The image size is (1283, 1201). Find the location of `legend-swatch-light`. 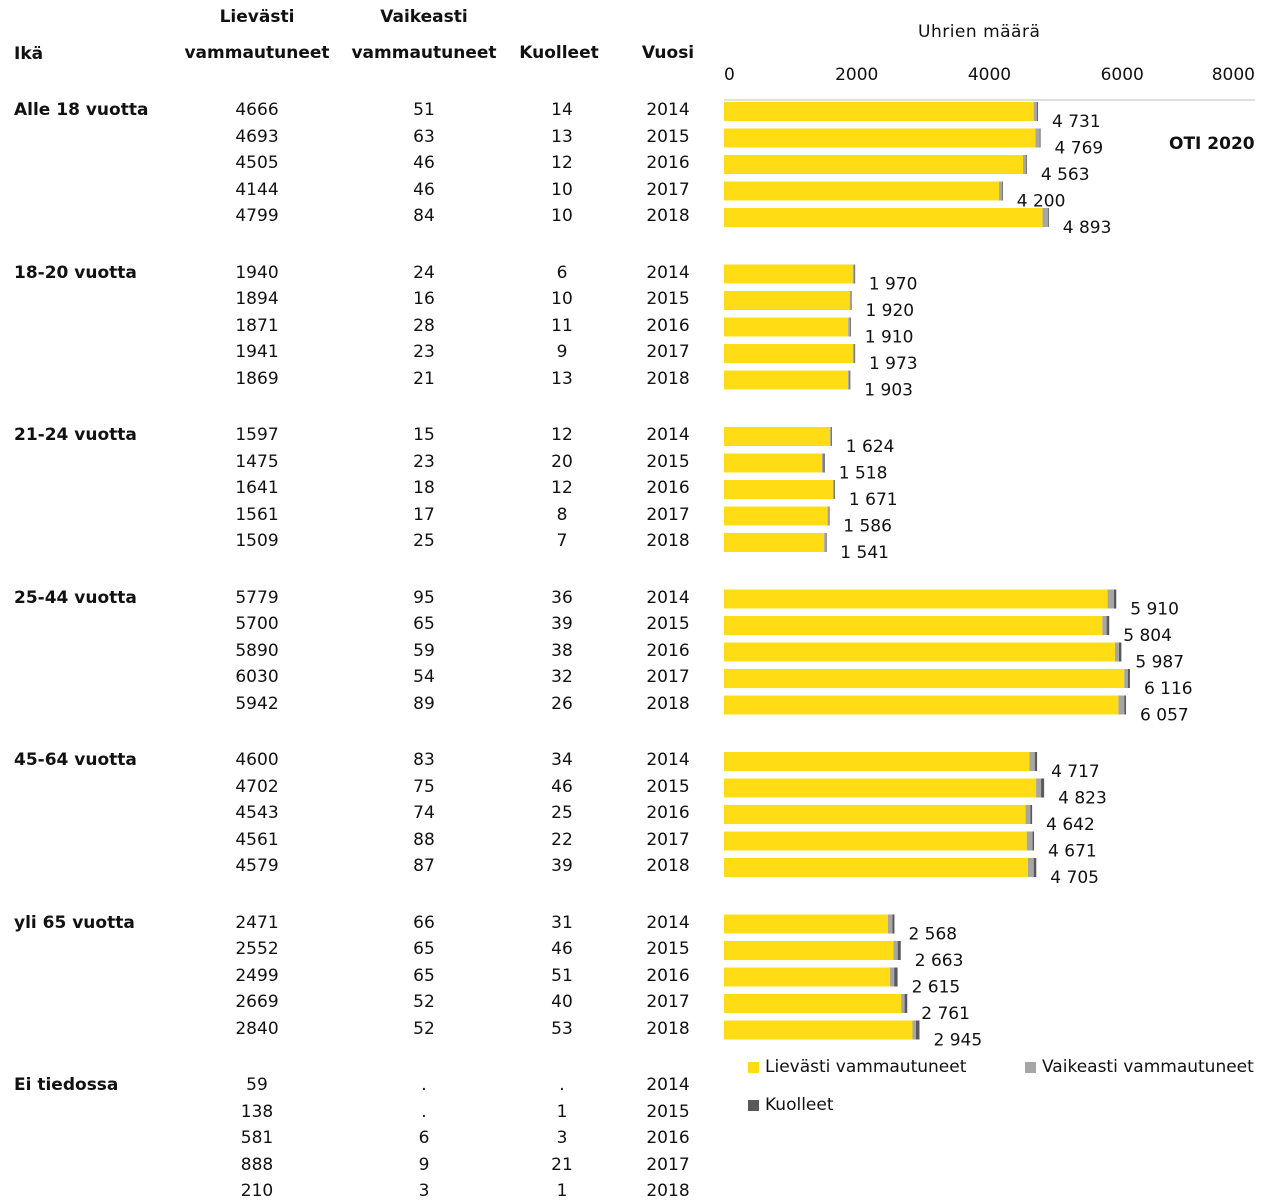

legend-swatch-light is located at coordinates (753, 1067).